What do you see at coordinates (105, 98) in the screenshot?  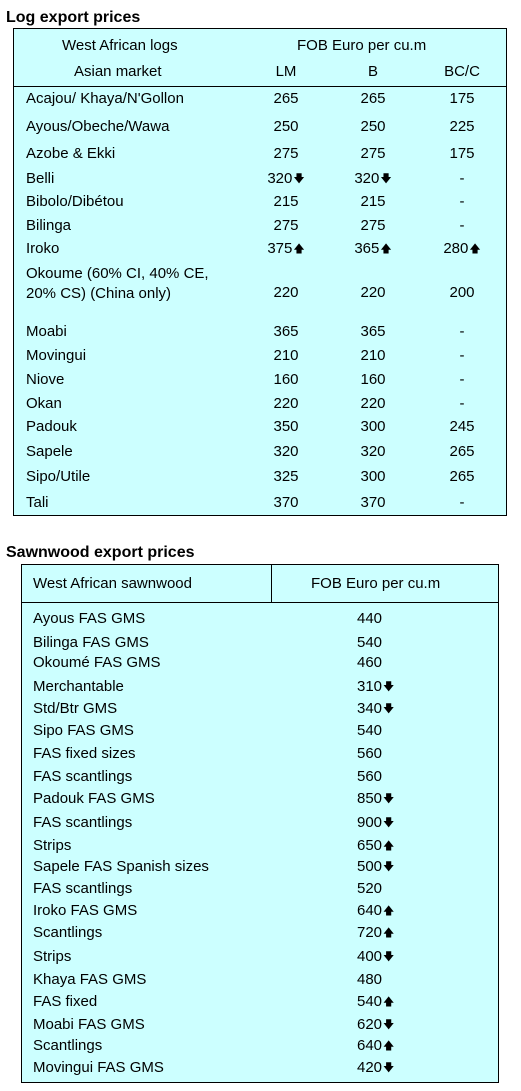 I see `log-row-name: Acajou/ Khaya/N'Gollon` at bounding box center [105, 98].